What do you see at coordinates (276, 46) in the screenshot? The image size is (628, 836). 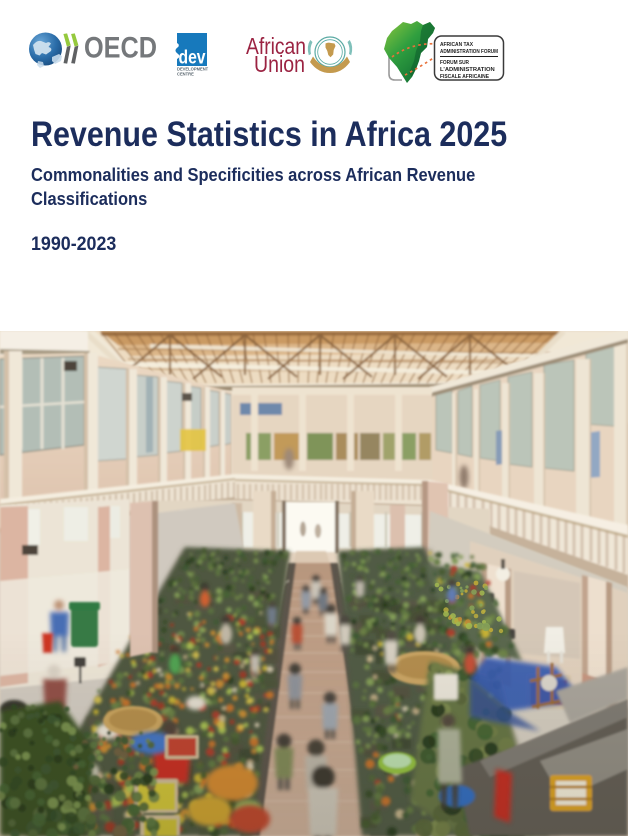 I see `svg-text: African` at bounding box center [276, 46].